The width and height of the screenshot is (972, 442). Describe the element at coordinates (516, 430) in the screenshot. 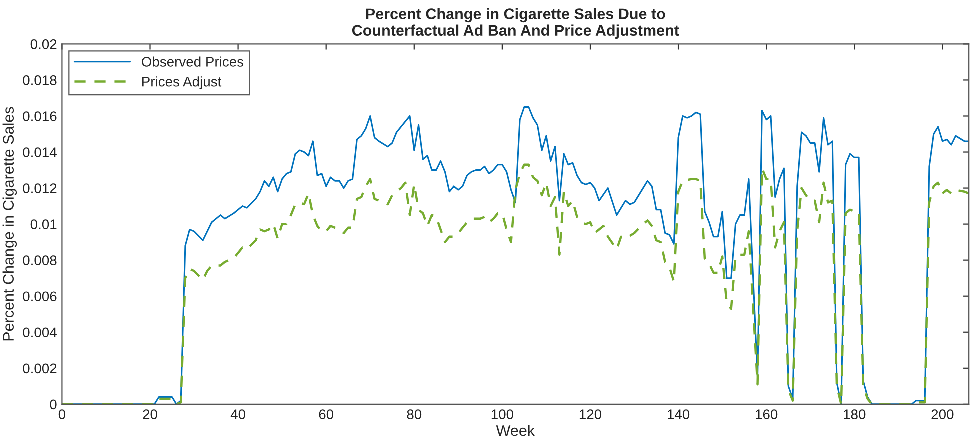

I see `x-axis-title: Week` at that location.